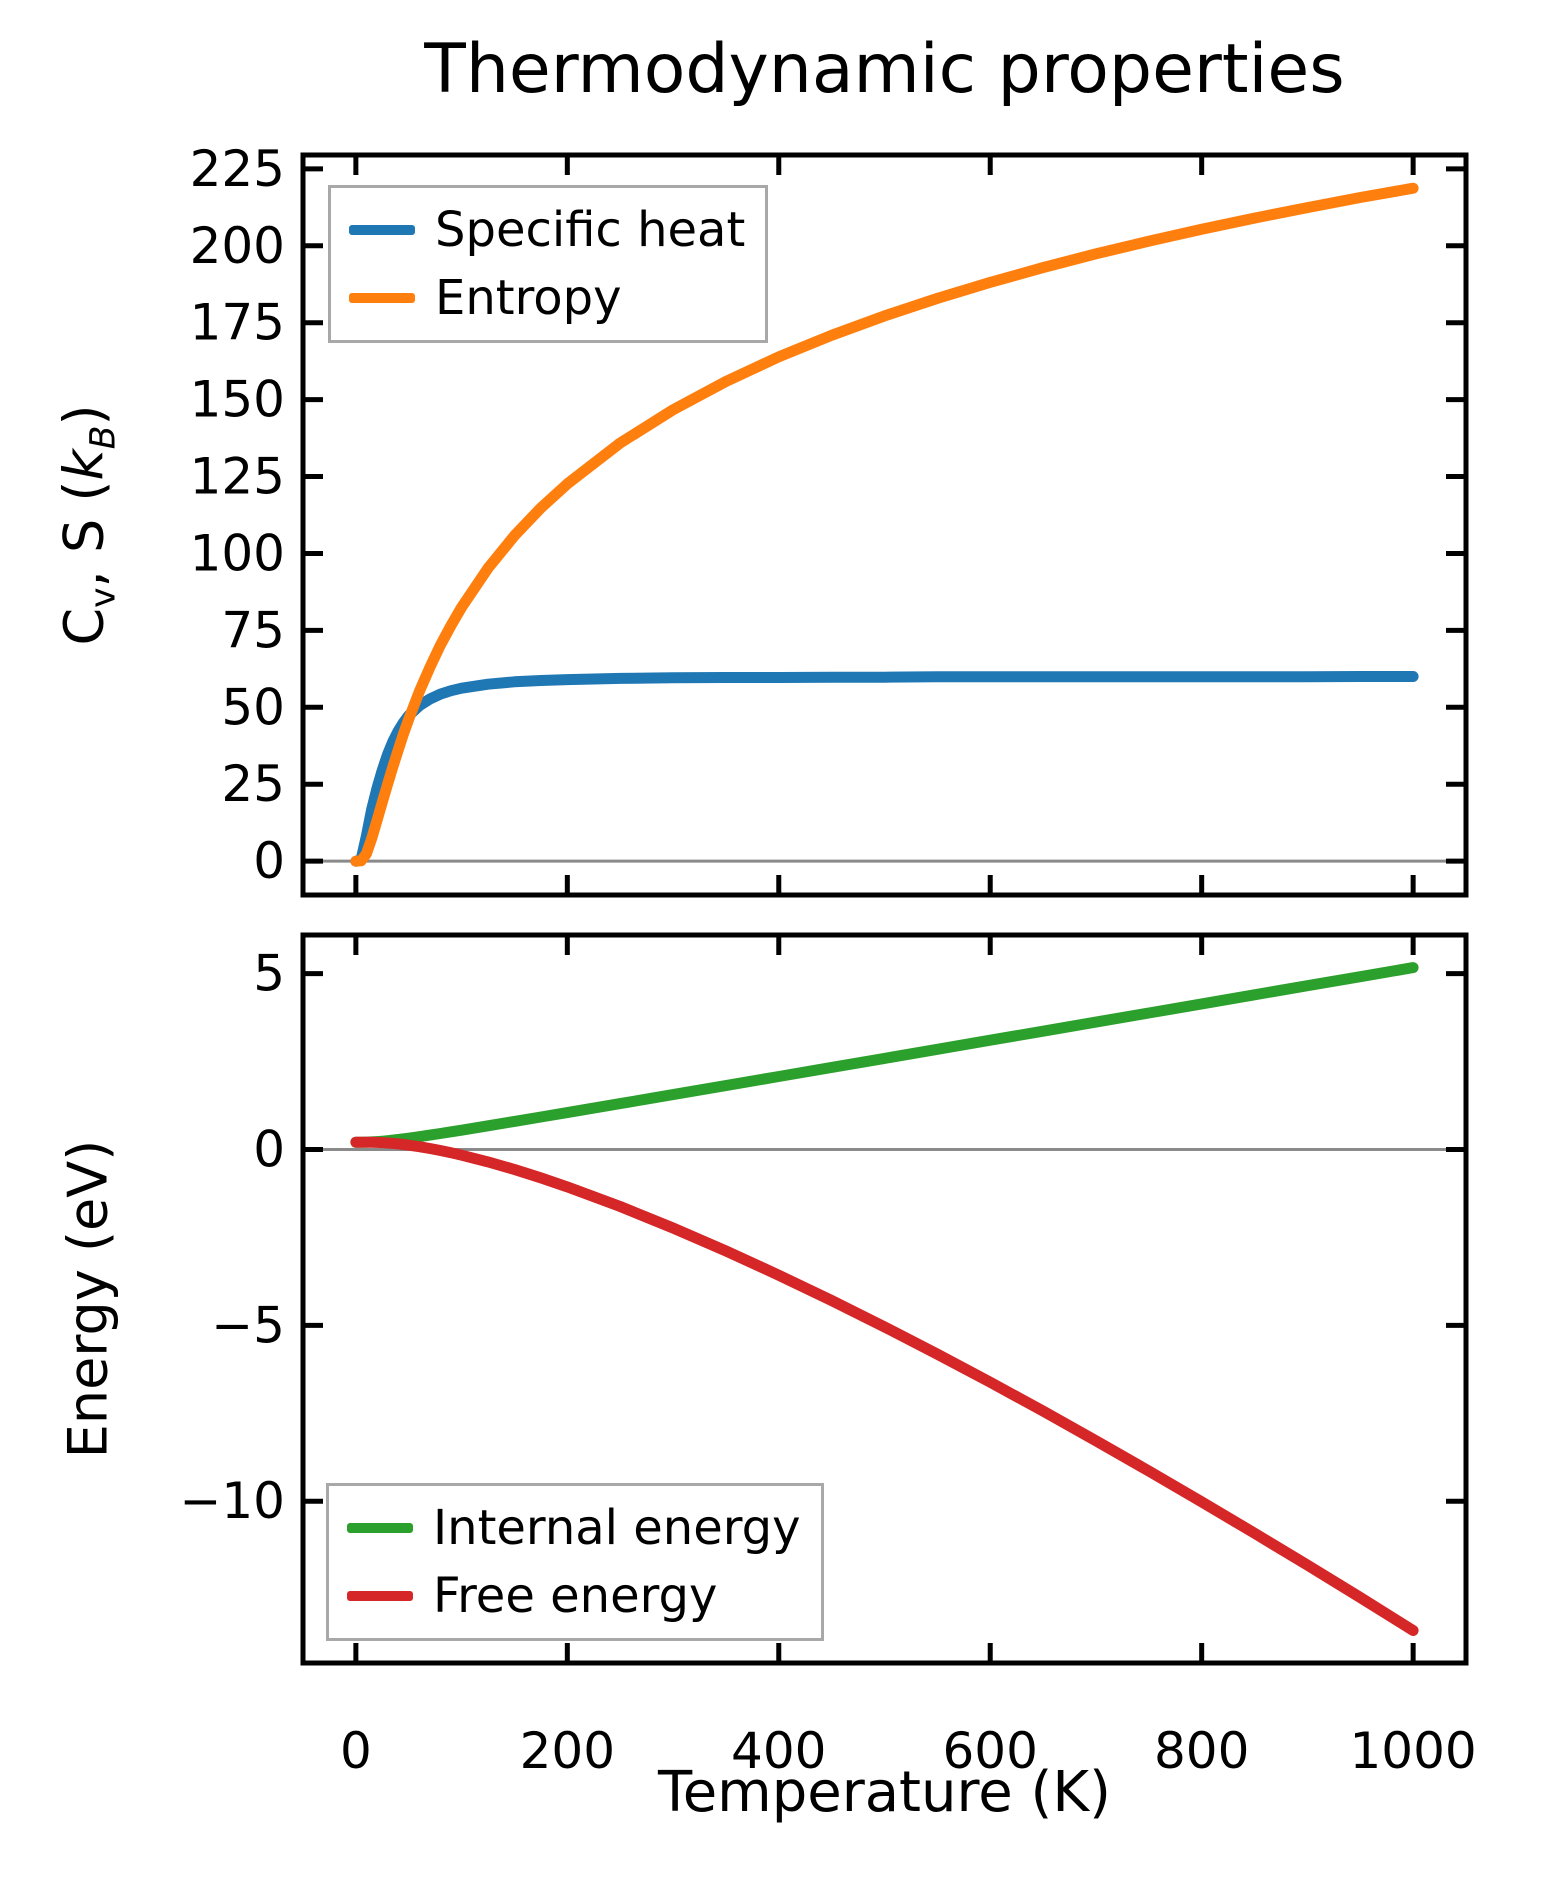 The height and width of the screenshot is (1901, 1546). What do you see at coordinates (528, 298) in the screenshot?
I see `legend-label-entropy: Entropy` at bounding box center [528, 298].